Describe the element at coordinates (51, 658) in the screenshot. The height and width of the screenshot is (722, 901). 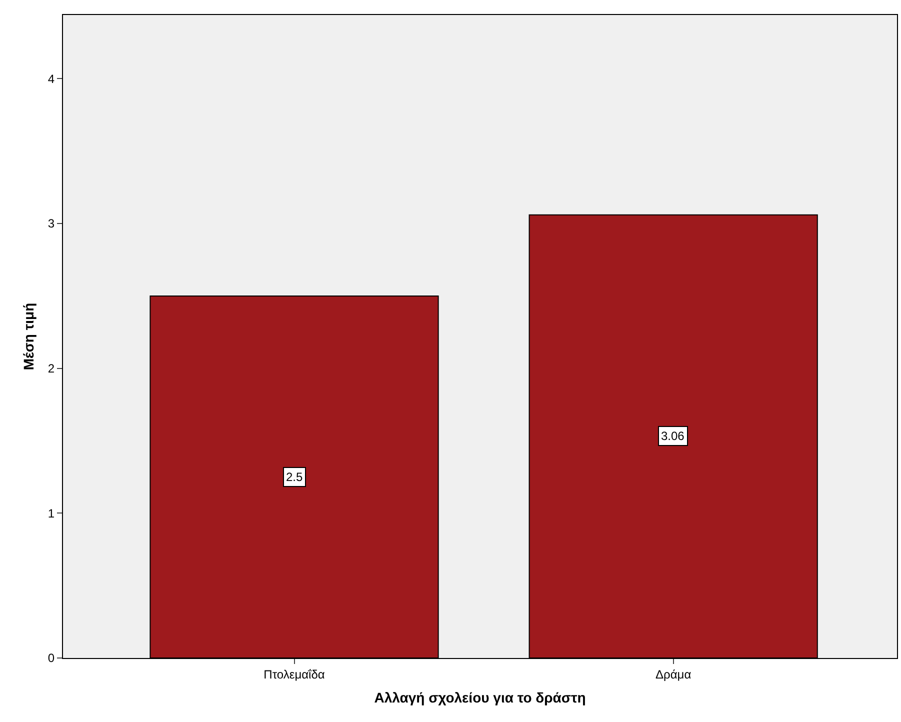
I see `y-tick-label: 0` at that location.